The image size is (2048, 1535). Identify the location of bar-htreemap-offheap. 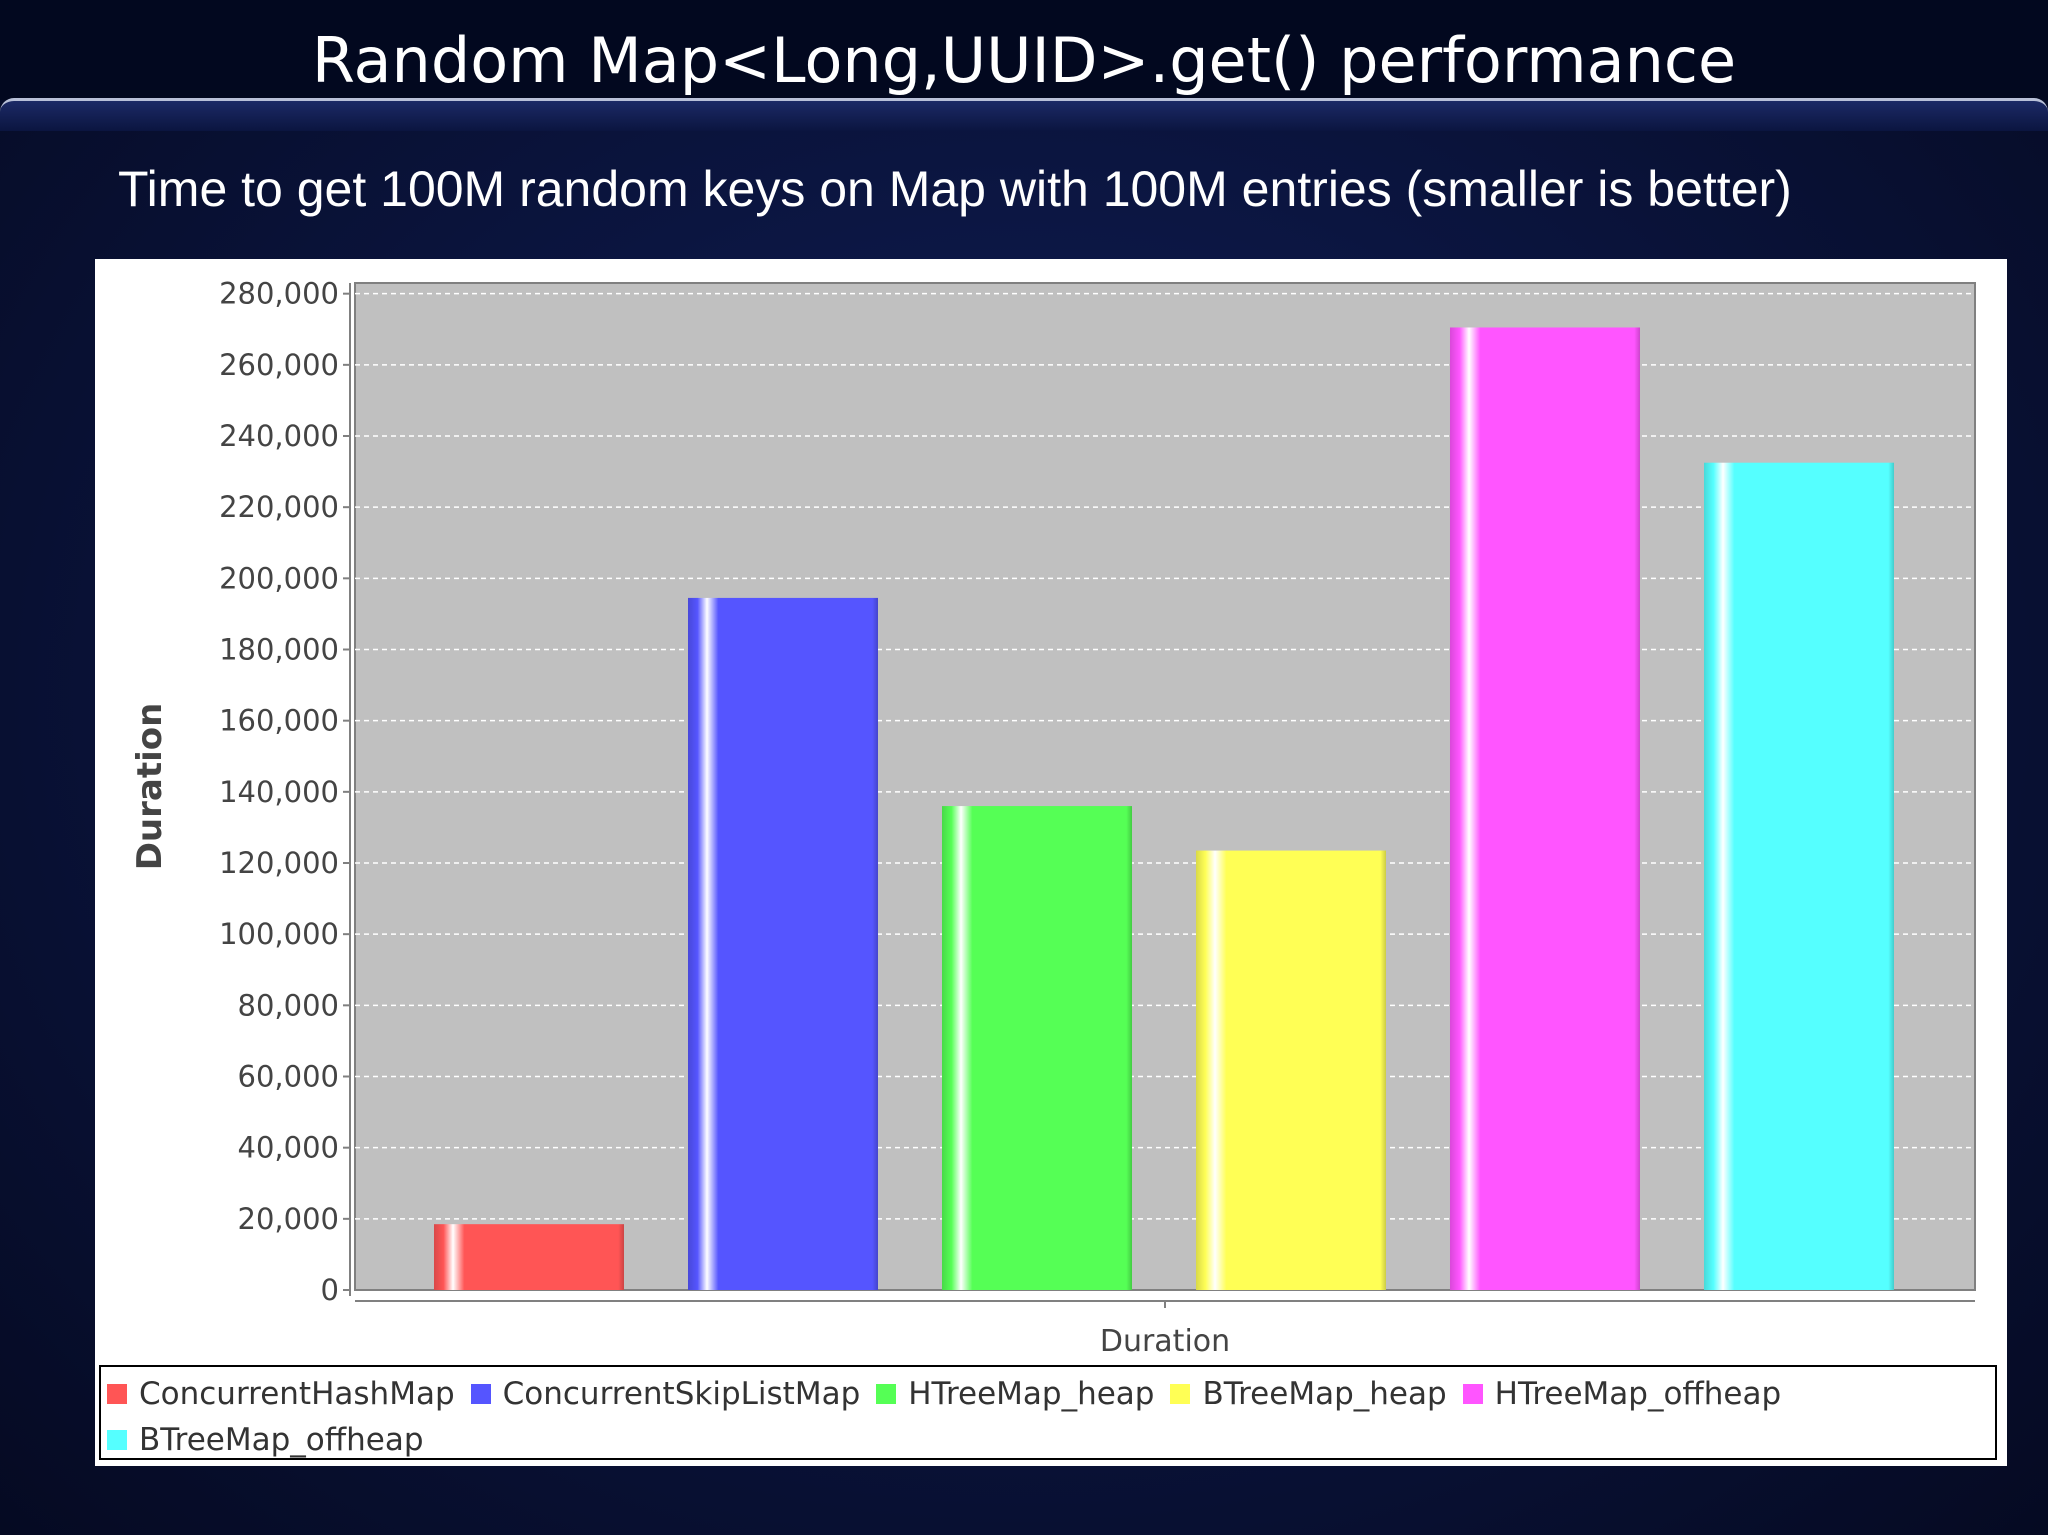
(1545, 809).